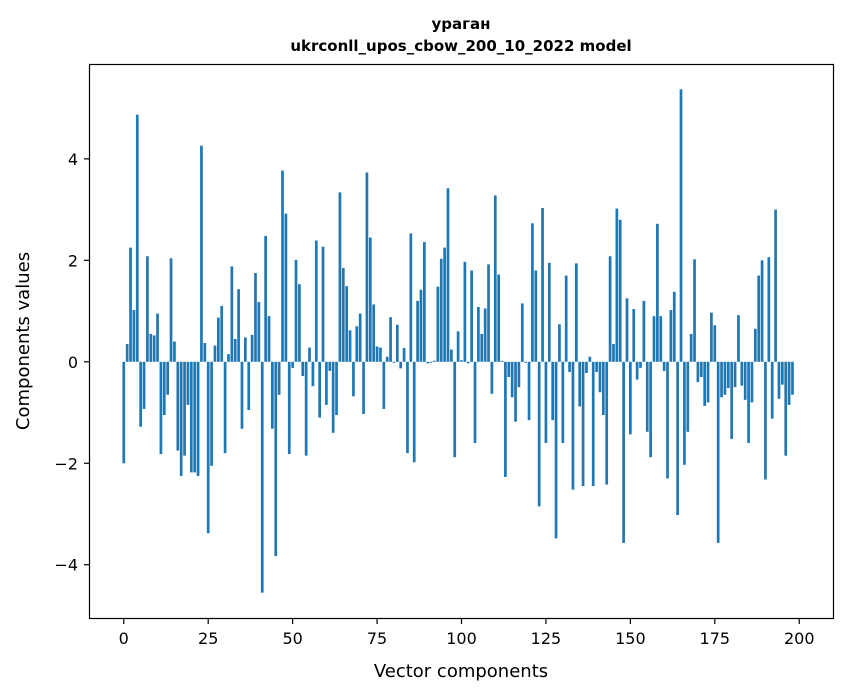 The width and height of the screenshot is (847, 696). I want to click on x-tick-label: 200, so click(799, 638).